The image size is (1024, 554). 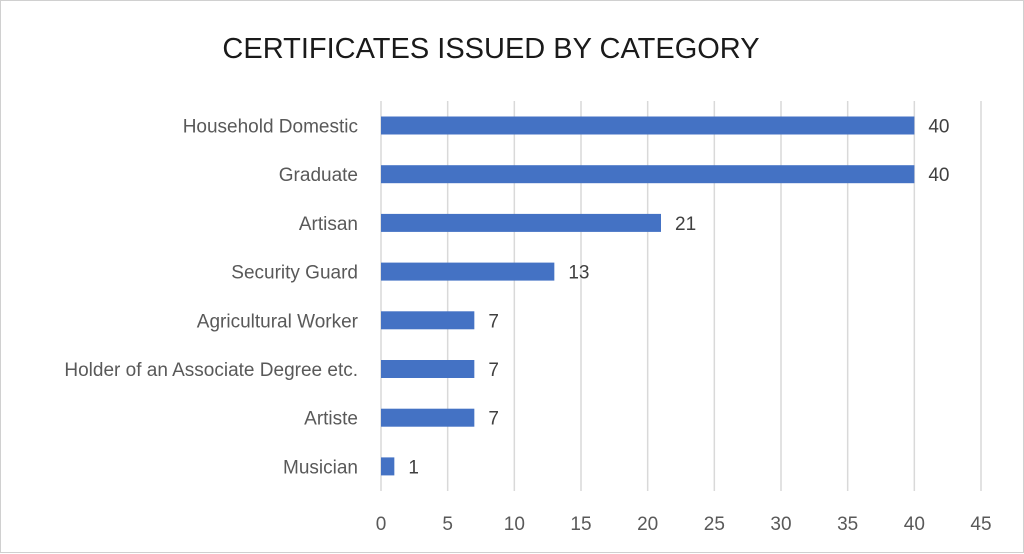 What do you see at coordinates (381, 524) in the screenshot?
I see `x-tick-label: 0` at bounding box center [381, 524].